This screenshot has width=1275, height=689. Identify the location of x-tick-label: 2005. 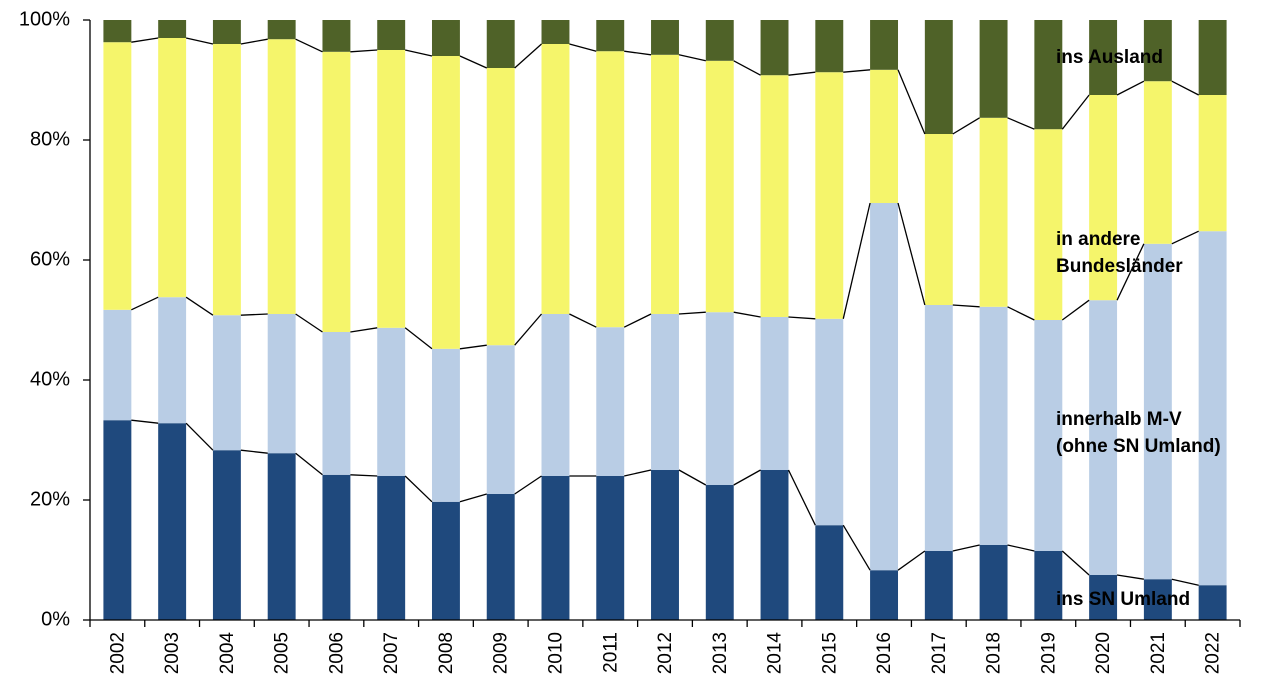
(282, 653).